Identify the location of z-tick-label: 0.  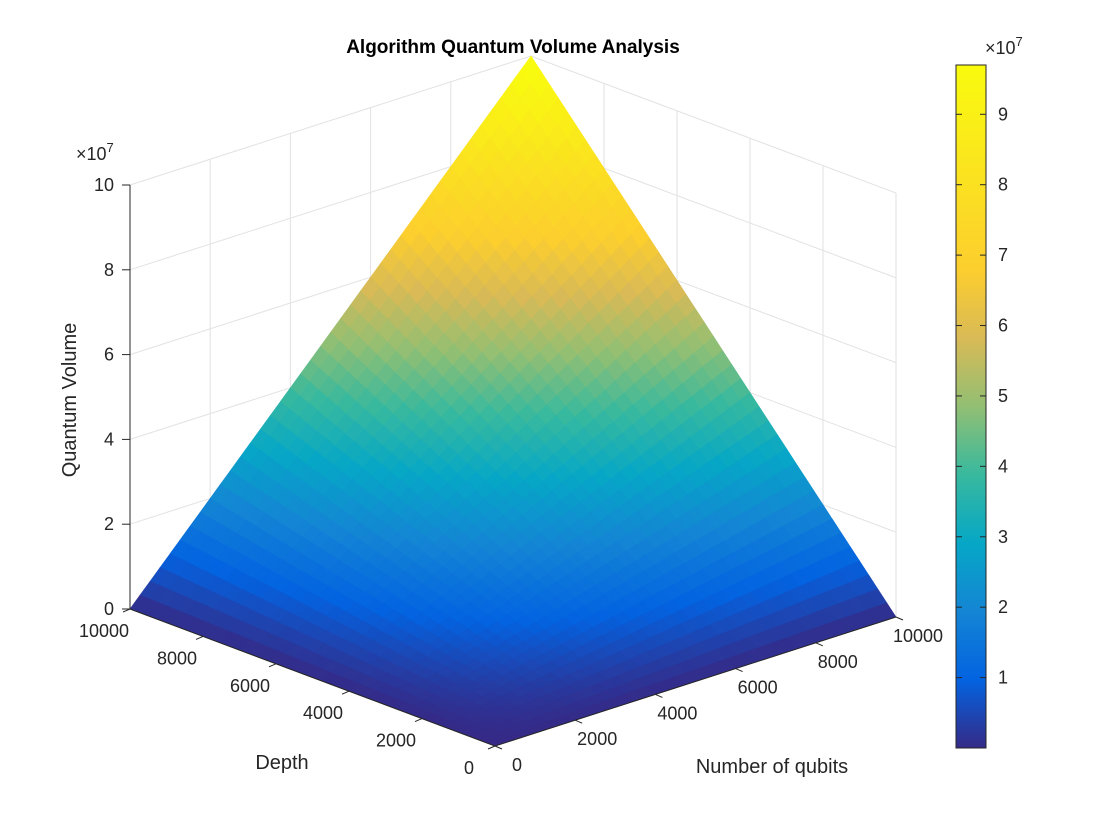
(109, 609).